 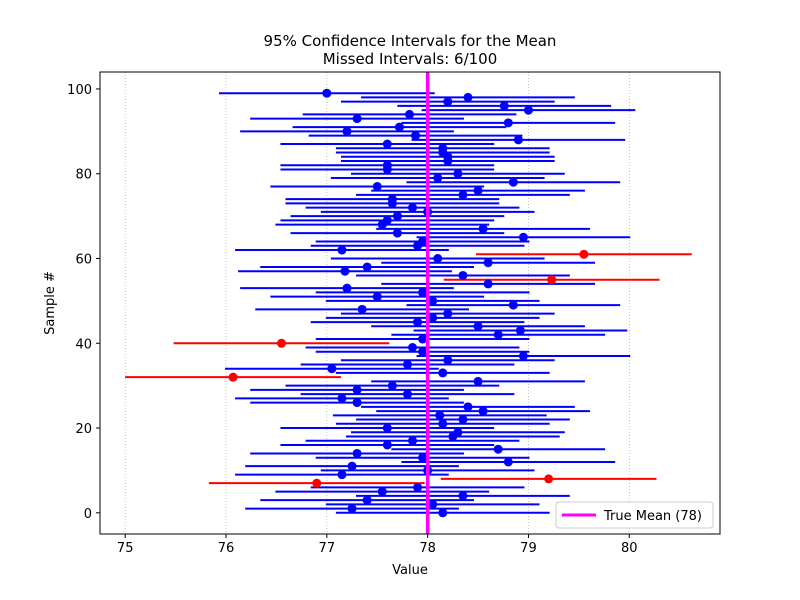 I want to click on x-tick-label: 75, so click(x=125, y=548).